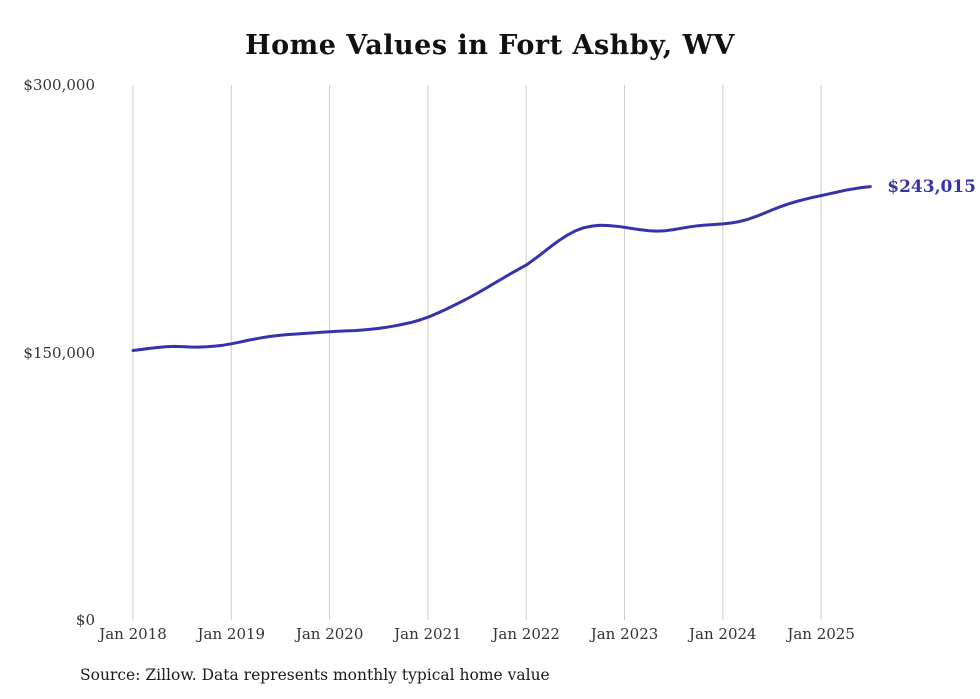 This screenshot has width=980, height=699. What do you see at coordinates (428, 634) in the screenshot?
I see `x-axis-tick-label: Jan 2021` at bounding box center [428, 634].